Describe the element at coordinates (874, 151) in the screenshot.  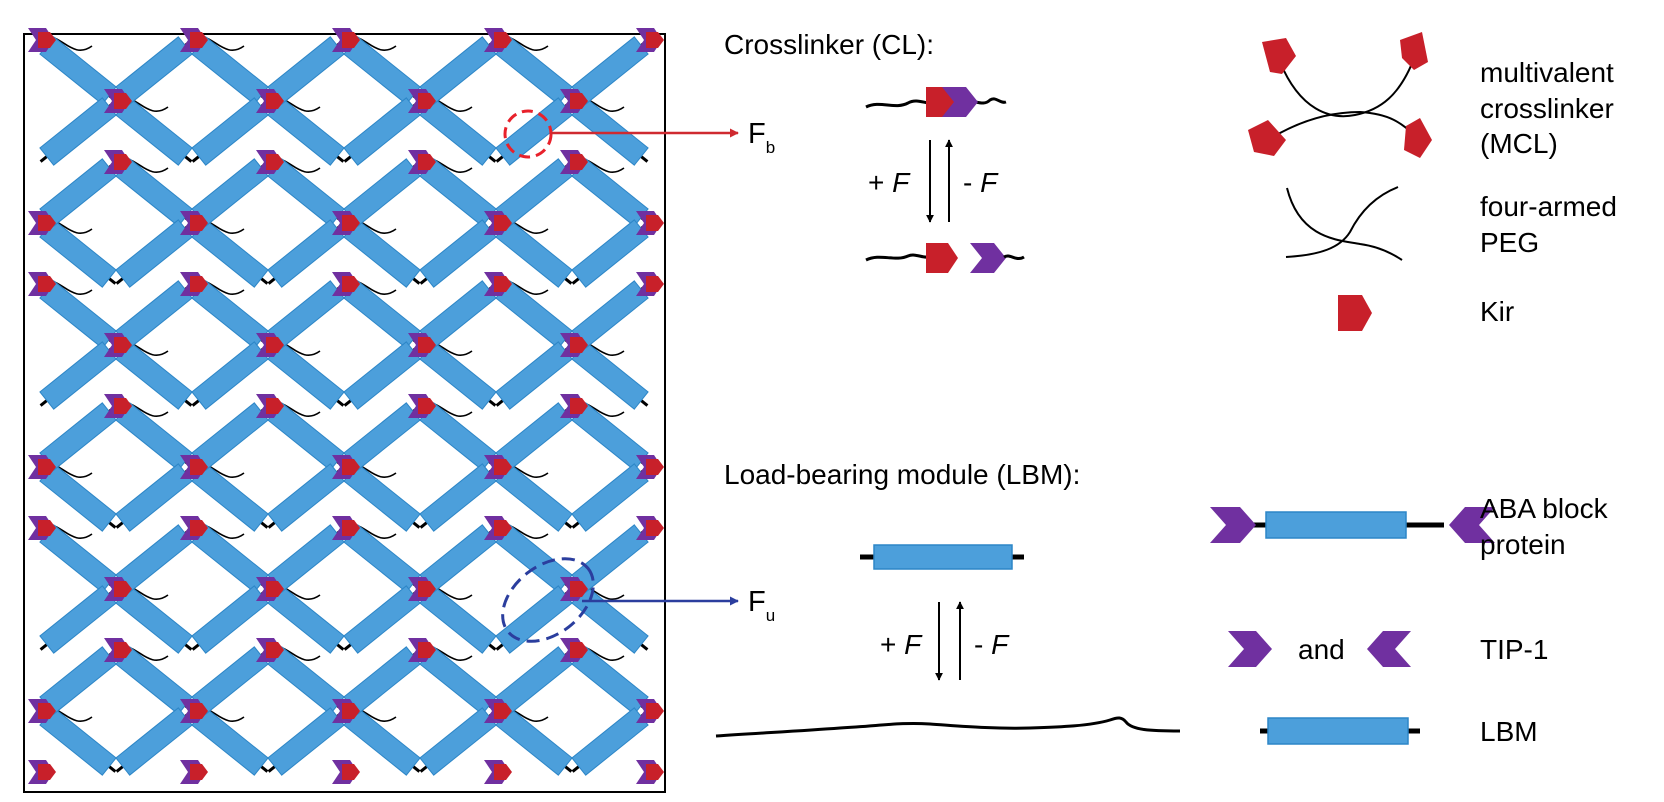
I see `crosslinker-section: Crosslinker (CL): + F - F` at that location.